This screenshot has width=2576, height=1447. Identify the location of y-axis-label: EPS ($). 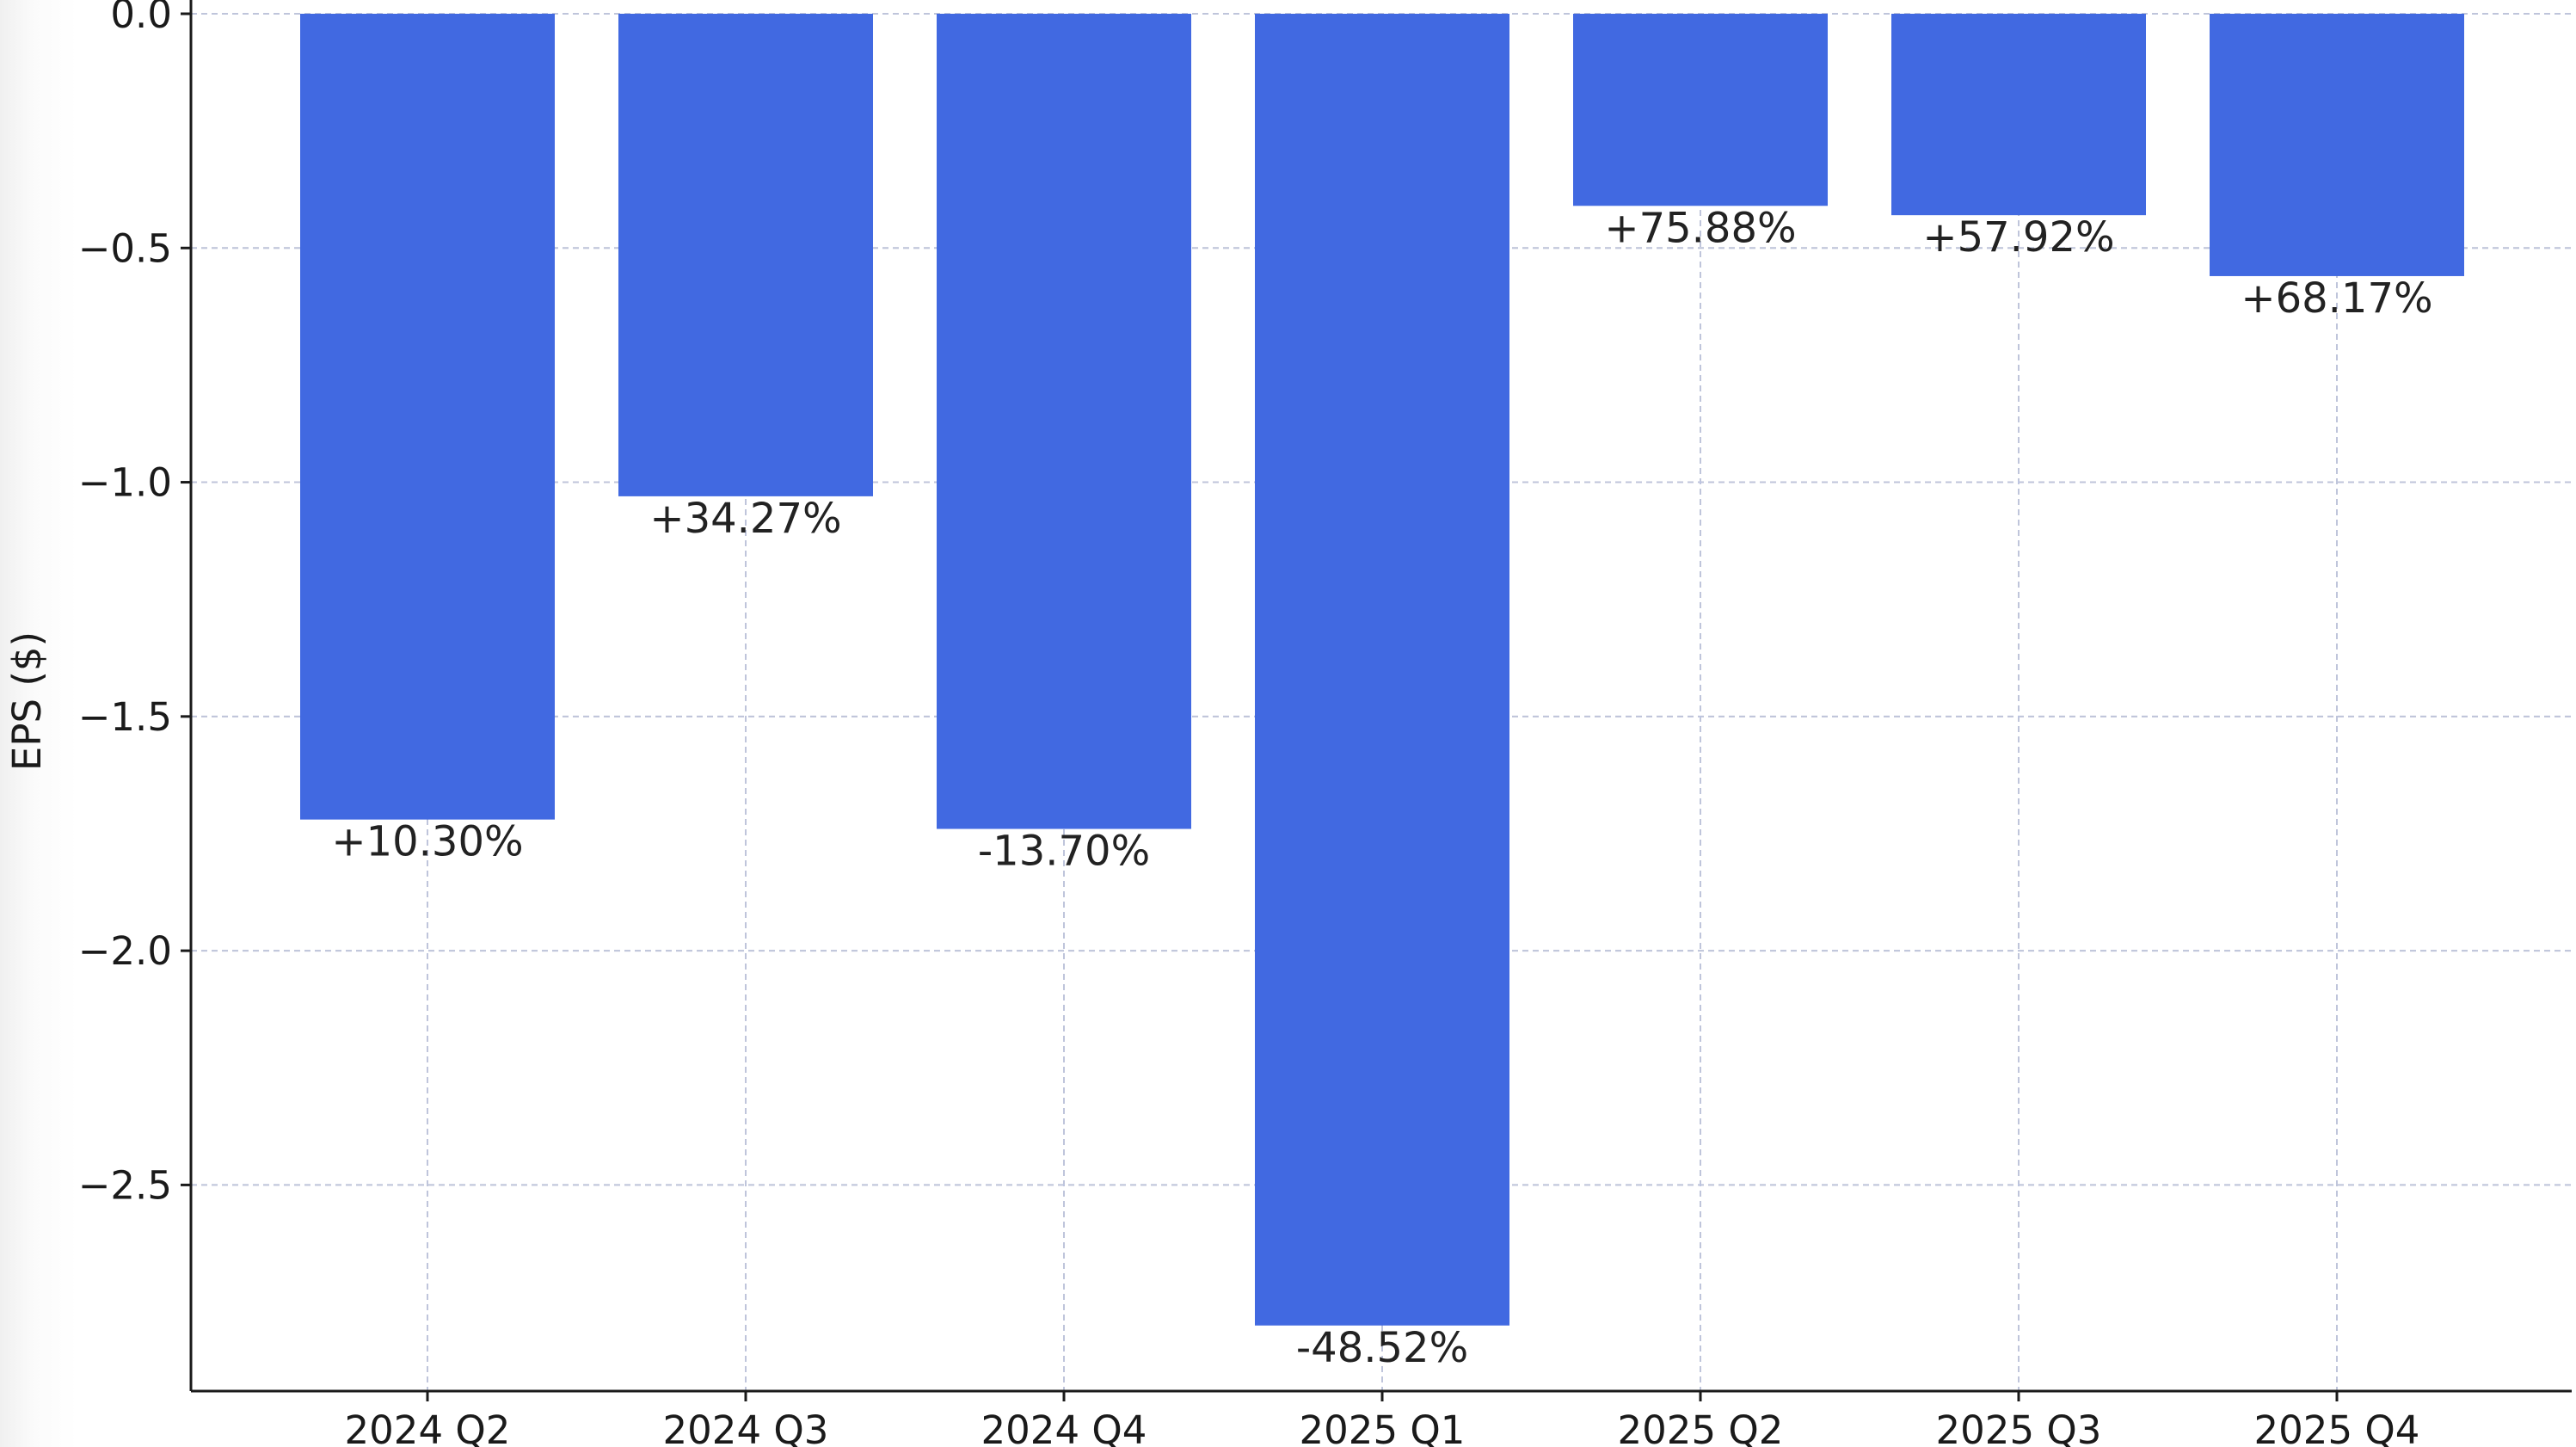
(27, 701).